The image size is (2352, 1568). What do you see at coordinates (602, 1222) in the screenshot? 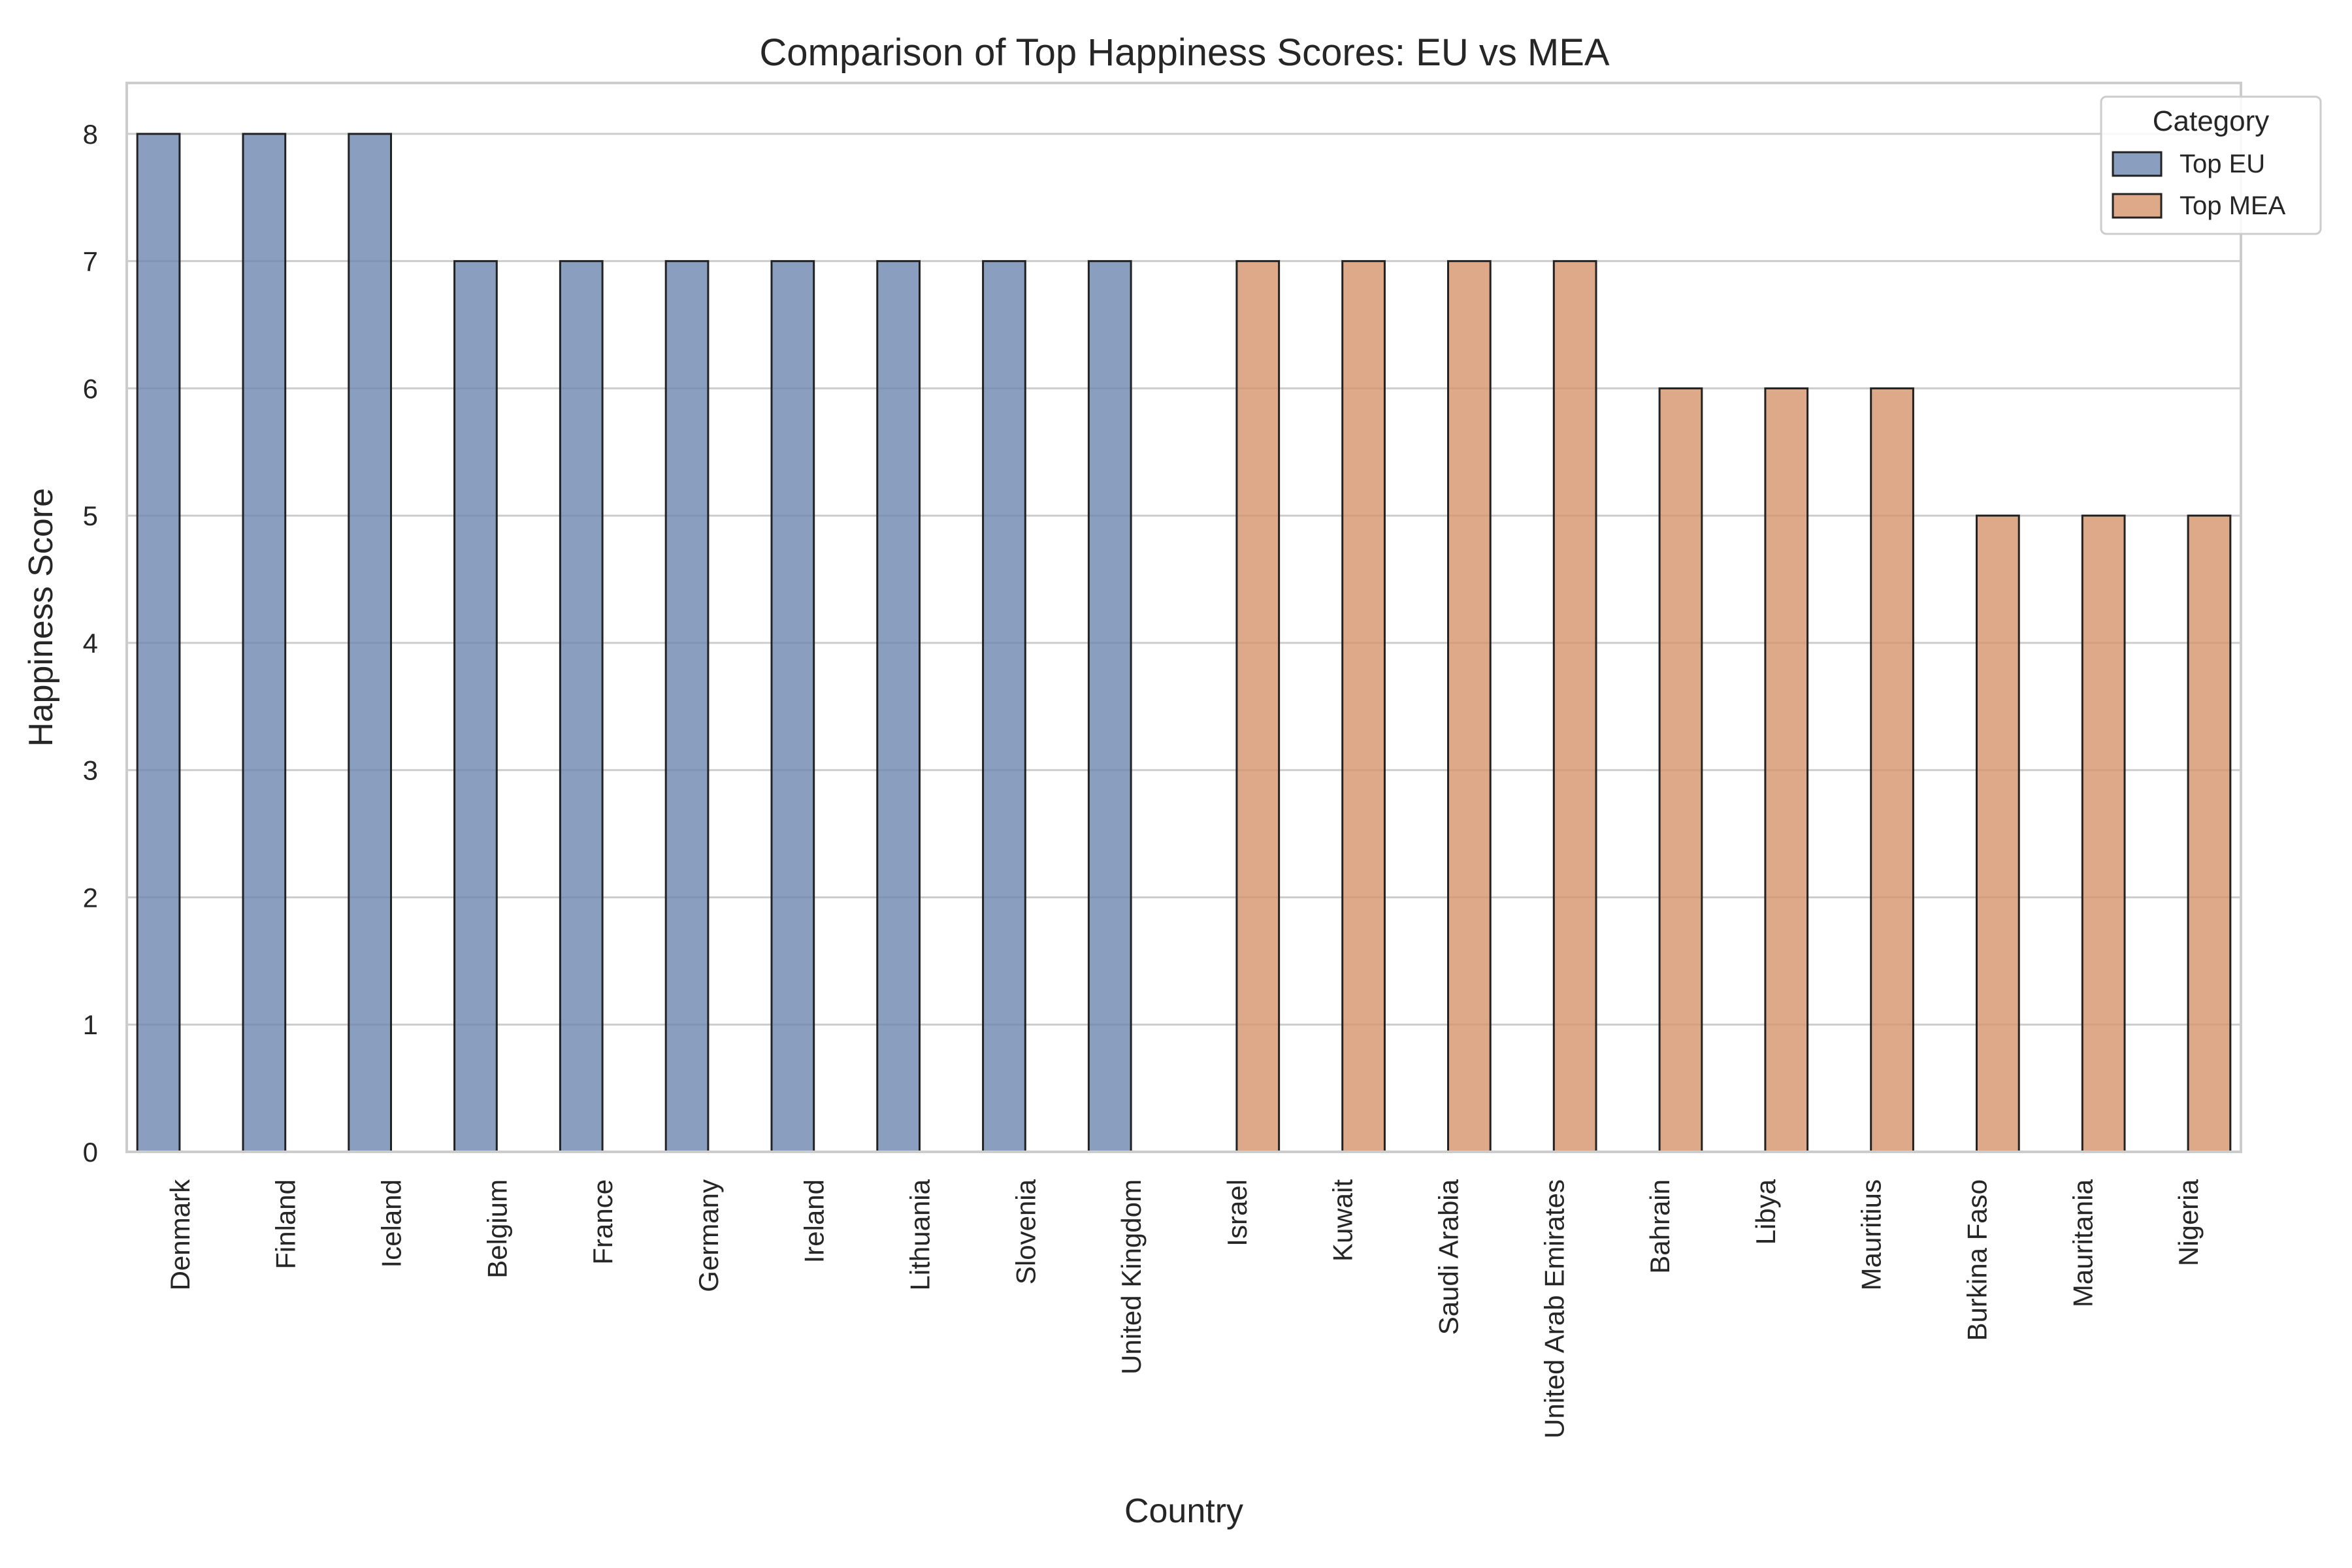
I see `x-tick-label-france: France` at bounding box center [602, 1222].